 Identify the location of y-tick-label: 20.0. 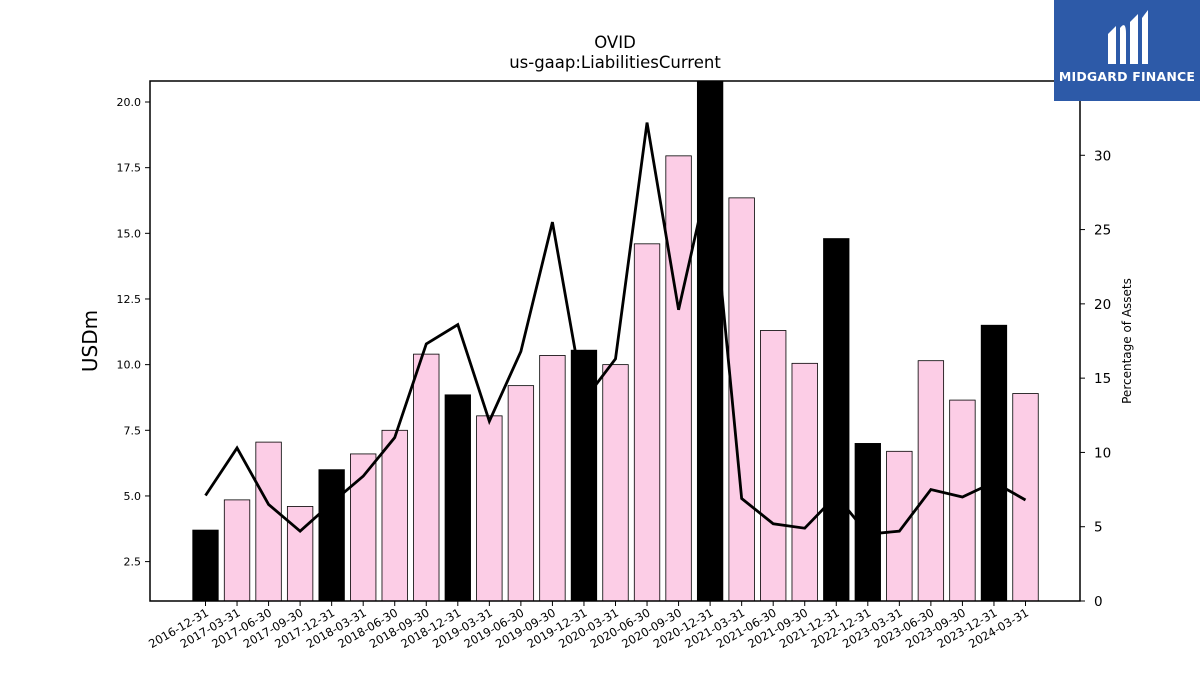
(129, 102).